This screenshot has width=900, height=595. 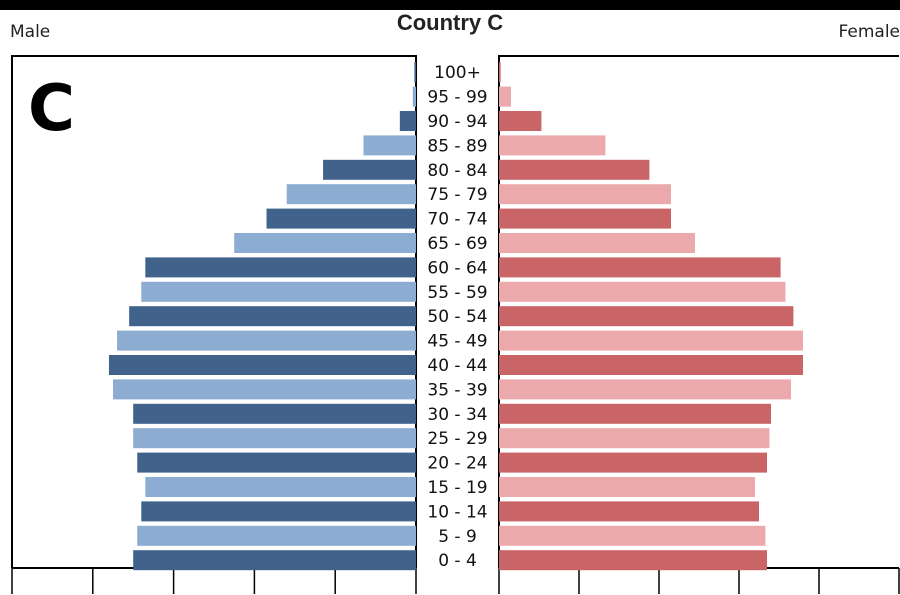 What do you see at coordinates (457, 439) in the screenshot?
I see `age-group-label: 25 - 29` at bounding box center [457, 439].